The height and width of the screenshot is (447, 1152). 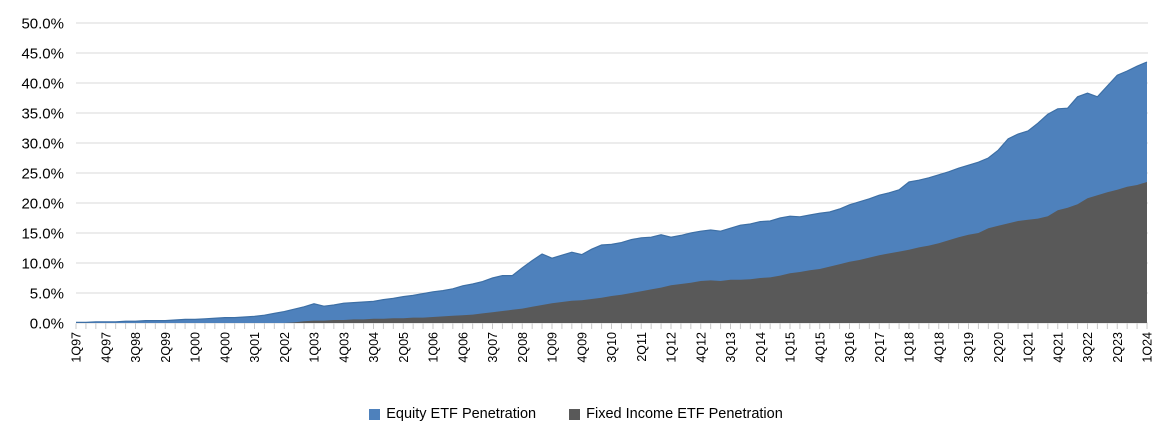 What do you see at coordinates (374, 347) in the screenshot?
I see `x-axis-tick-label: 3Q04` at bounding box center [374, 347].